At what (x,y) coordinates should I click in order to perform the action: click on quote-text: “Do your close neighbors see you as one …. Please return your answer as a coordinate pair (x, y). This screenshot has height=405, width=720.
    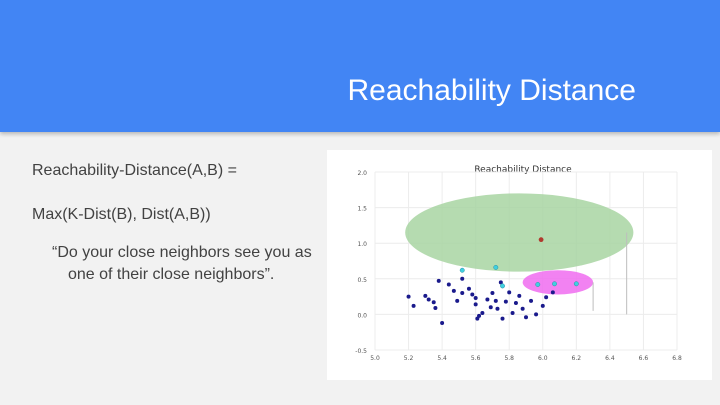
    Looking at the image, I should click on (182, 263).